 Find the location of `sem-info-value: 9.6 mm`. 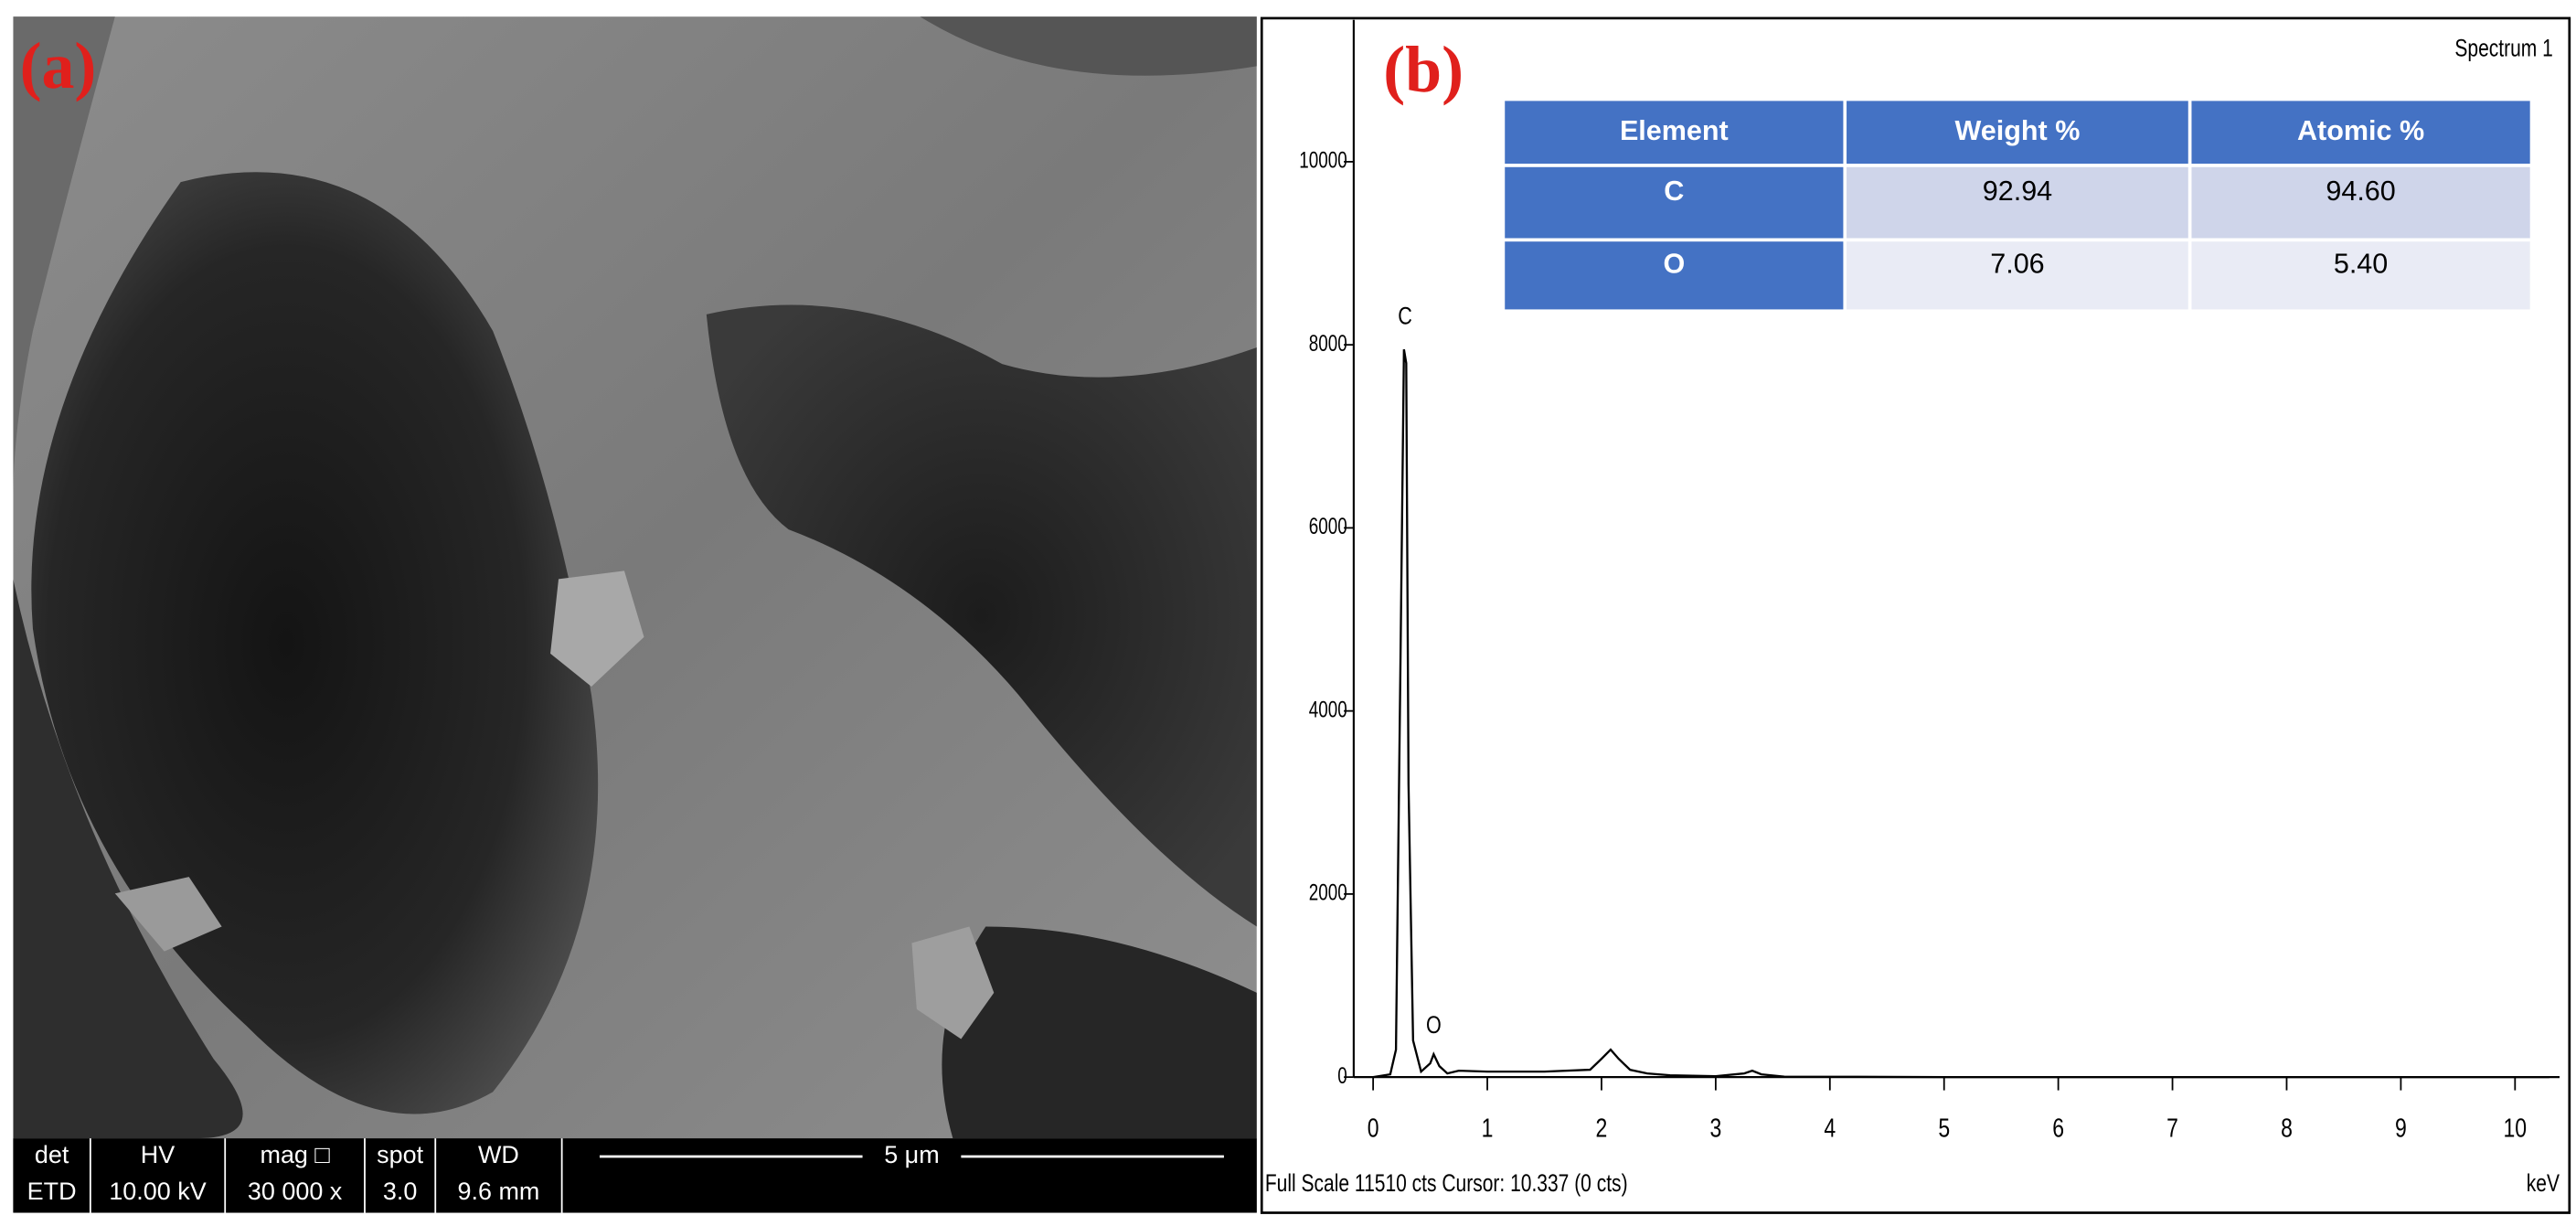

sem-info-value: 9.6 mm is located at coordinates (499, 1191).